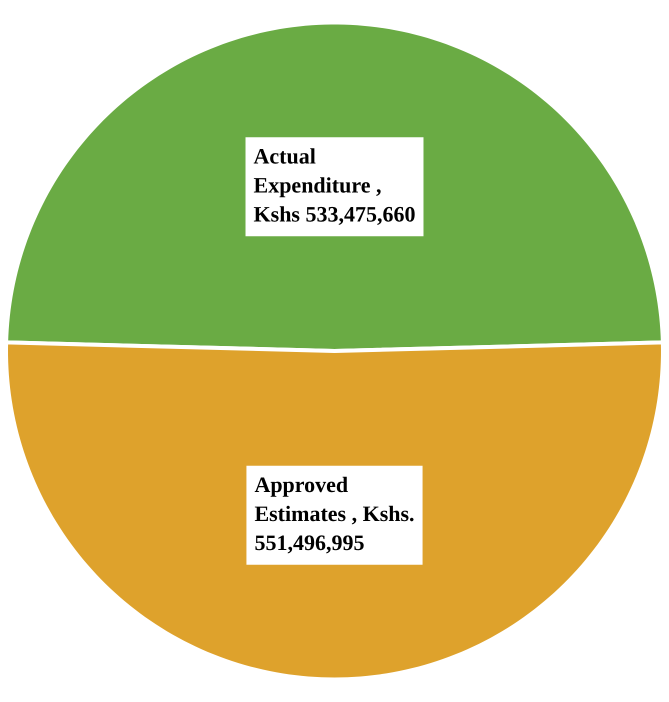 This screenshot has width=669, height=702. What do you see at coordinates (334, 513) in the screenshot?
I see `slice-label: Approved Estimates , Kshs. 551,496,995` at bounding box center [334, 513].